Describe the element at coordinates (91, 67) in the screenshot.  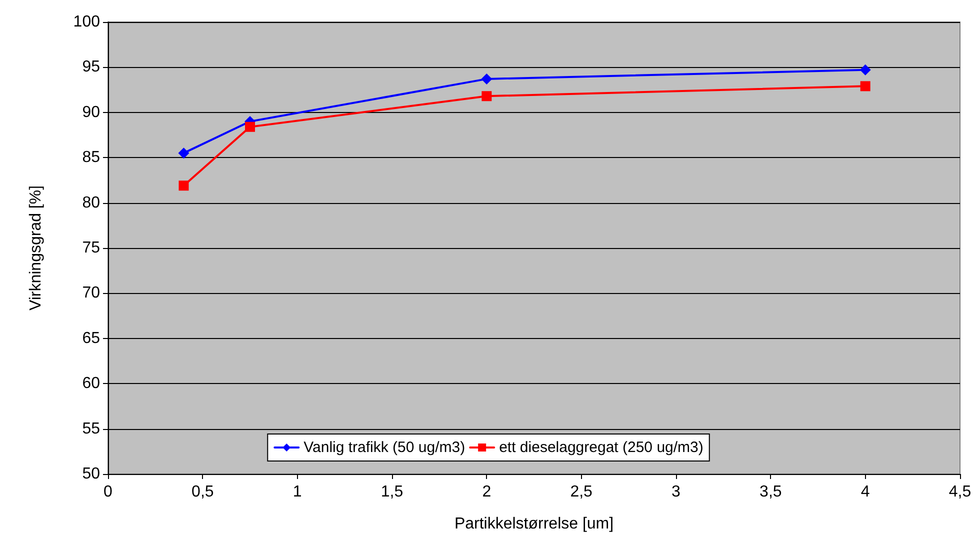
I see `y-tick-label: 95` at that location.